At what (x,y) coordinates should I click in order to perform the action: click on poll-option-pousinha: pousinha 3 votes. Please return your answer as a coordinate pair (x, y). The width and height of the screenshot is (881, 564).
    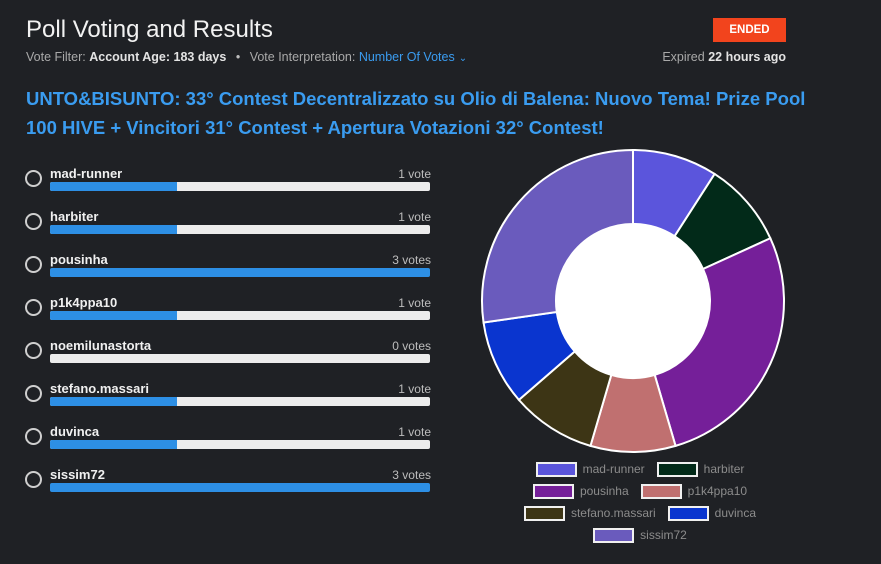
    Looking at the image, I should click on (229, 271).